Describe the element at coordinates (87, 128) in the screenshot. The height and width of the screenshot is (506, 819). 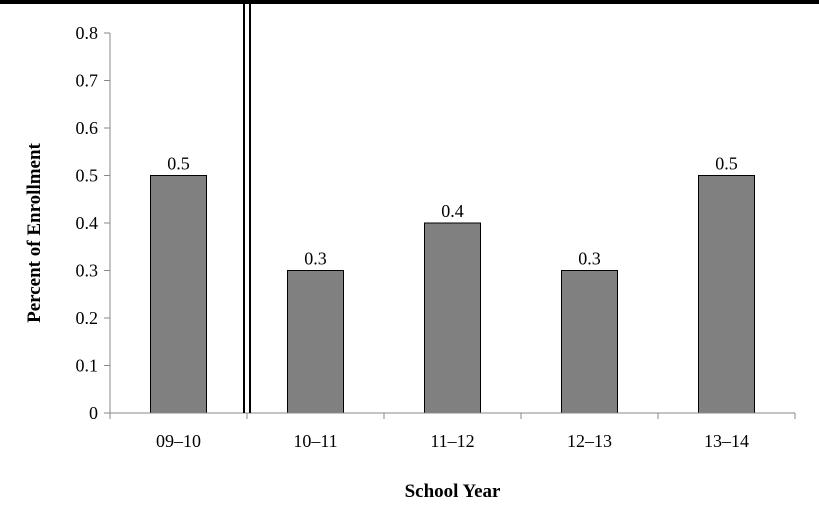
I see `y-tick-label: 0.6` at that location.